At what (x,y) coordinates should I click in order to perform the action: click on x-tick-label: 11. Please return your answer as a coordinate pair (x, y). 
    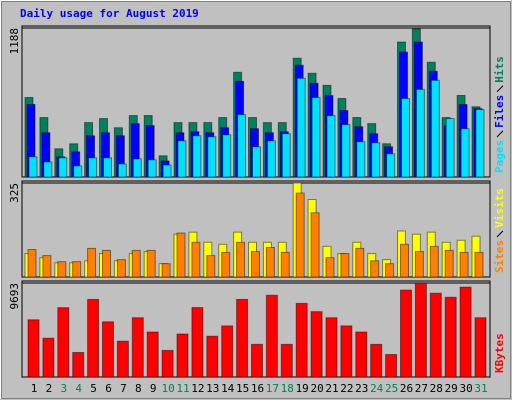
    Looking at the image, I should click on (182, 388).